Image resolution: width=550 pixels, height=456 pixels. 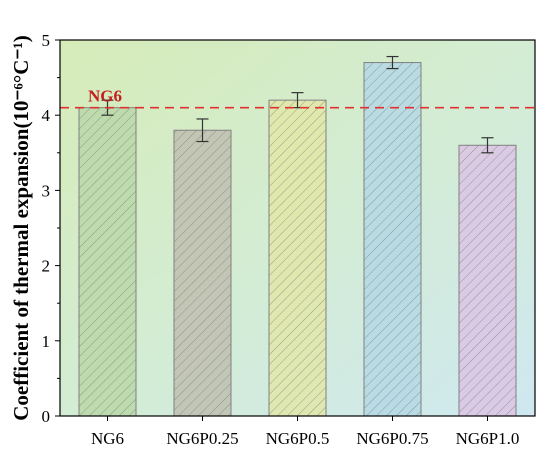 I want to click on y-tick-label: 4, so click(x=46, y=115).